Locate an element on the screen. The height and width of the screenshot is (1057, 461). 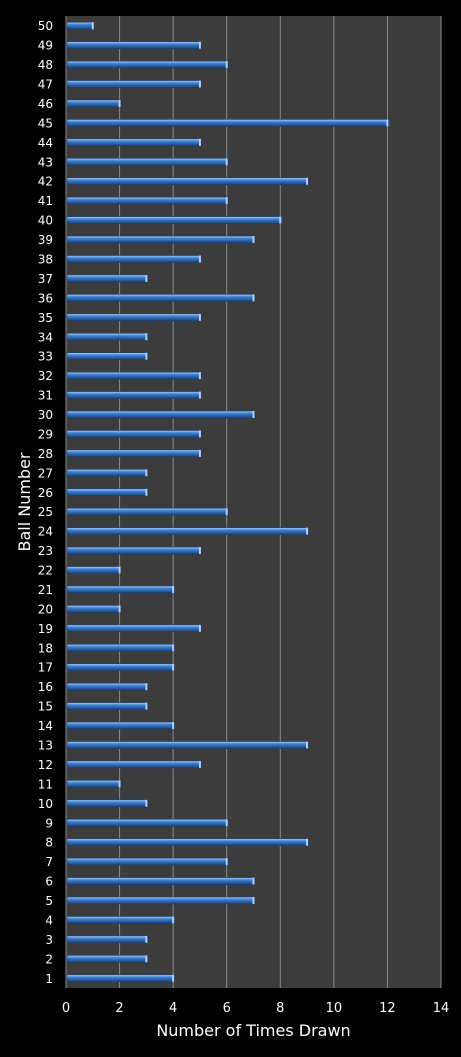
y-tick-label: 8 is located at coordinates (49, 843).